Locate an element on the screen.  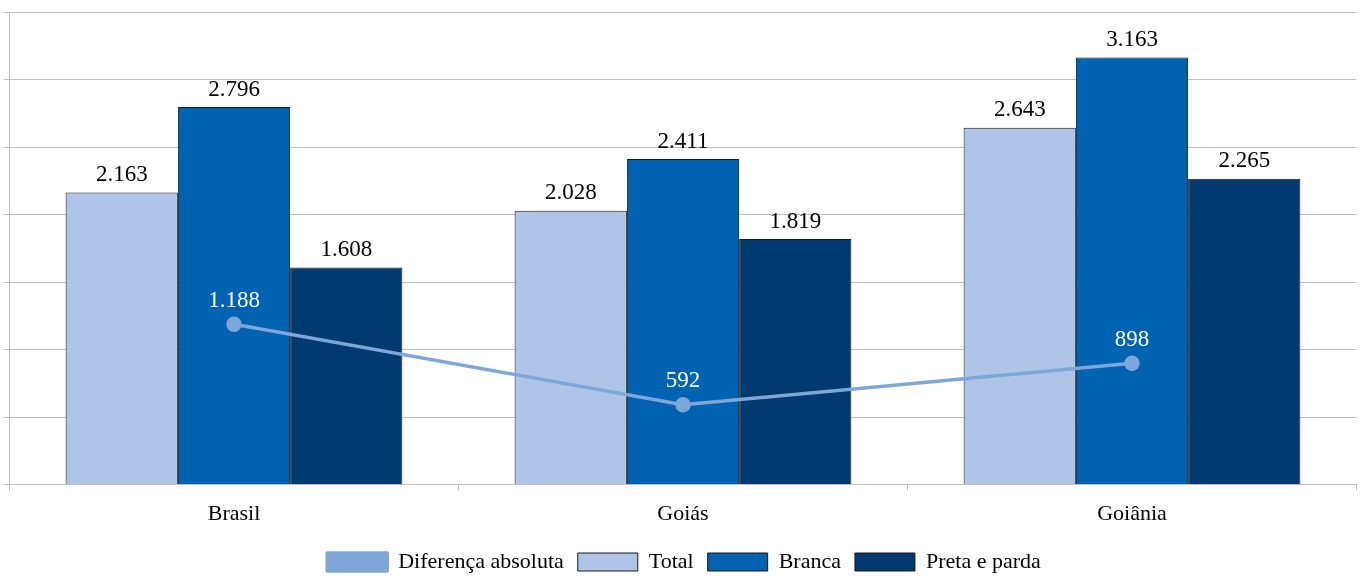
x-tick-label: Brasil is located at coordinates (234, 512).